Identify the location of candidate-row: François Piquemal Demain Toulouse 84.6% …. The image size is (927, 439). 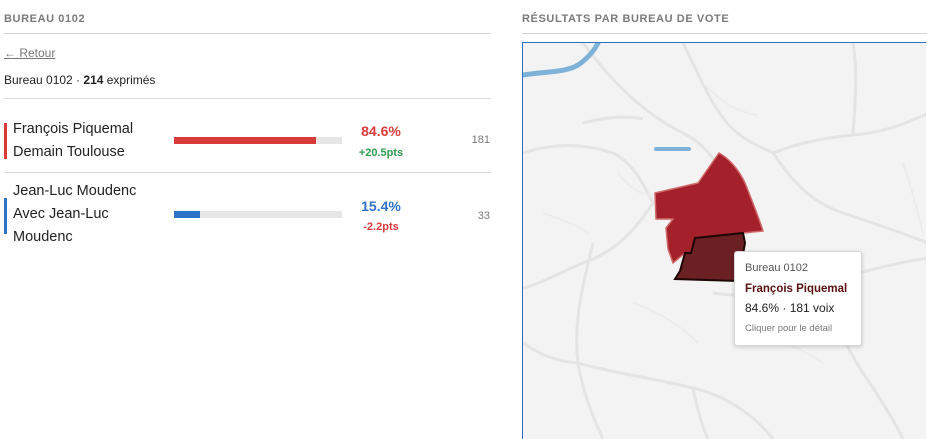
(247, 144).